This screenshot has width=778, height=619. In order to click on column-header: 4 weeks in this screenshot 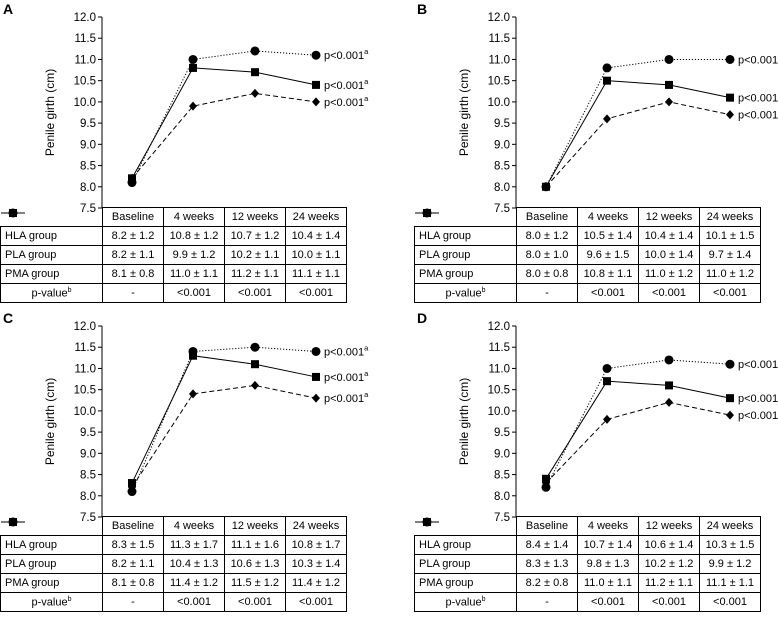, I will do `click(608, 526)`.